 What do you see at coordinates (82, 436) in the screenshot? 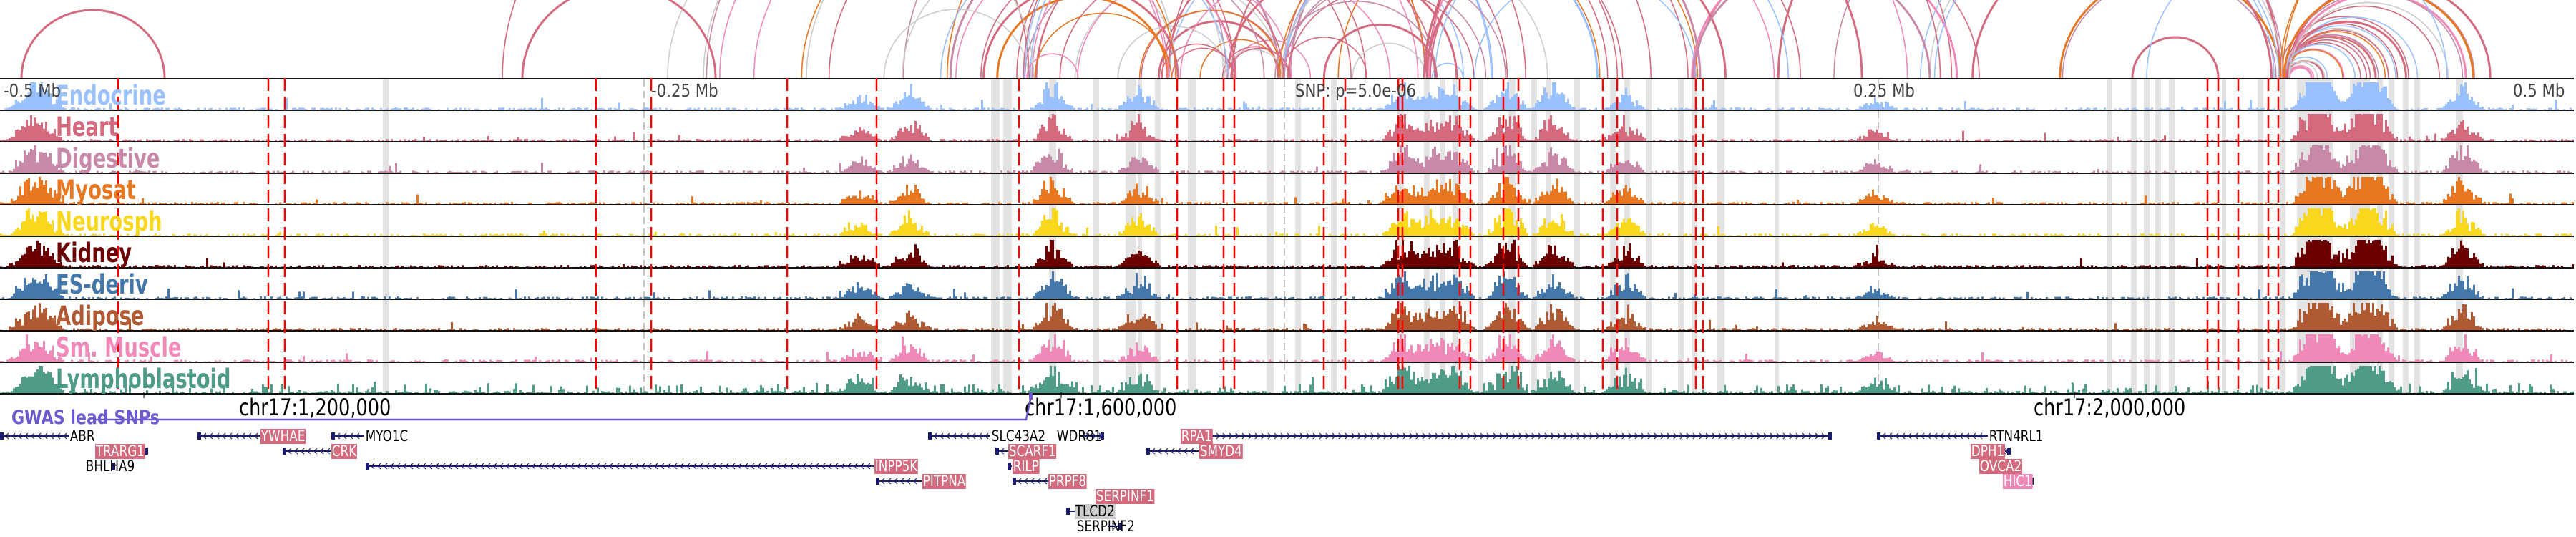
I see `gene-label-abr: ABR` at bounding box center [82, 436].